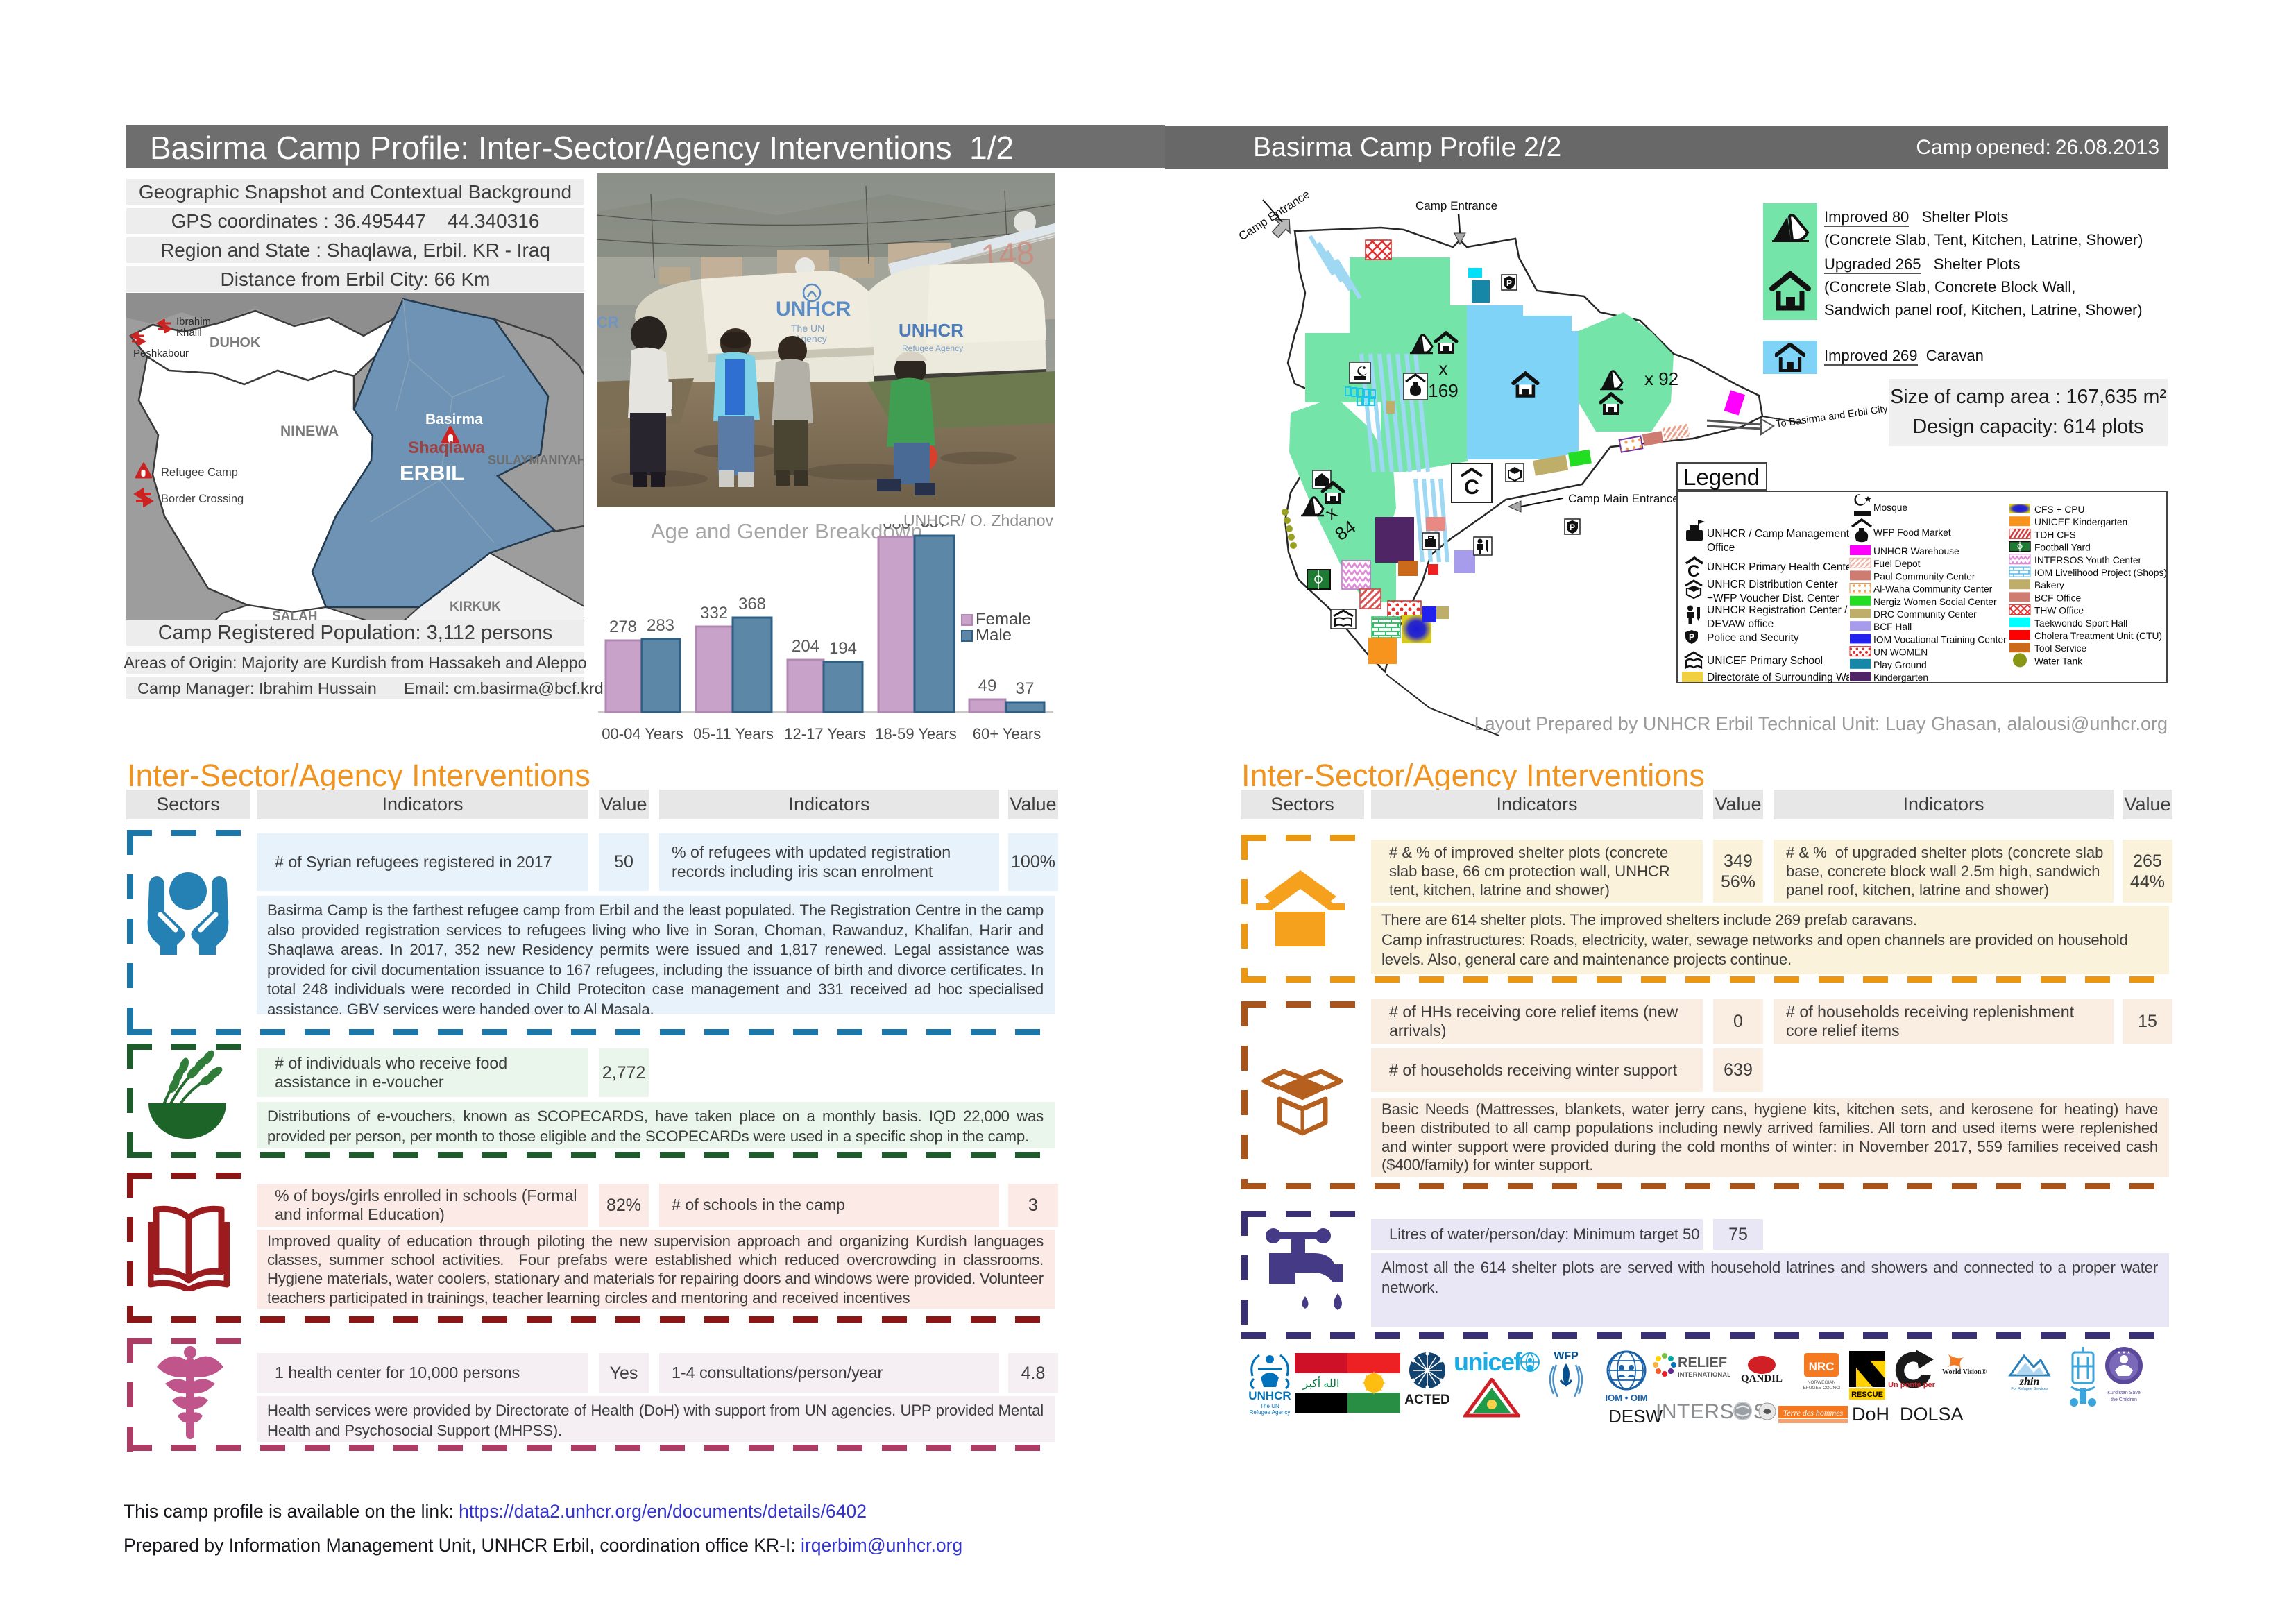 Image resolution: width=2296 pixels, height=1623 pixels. Describe the element at coordinates (1772, 584) in the screenshot. I see `svg-text: UNHCR Distribution Center` at that location.